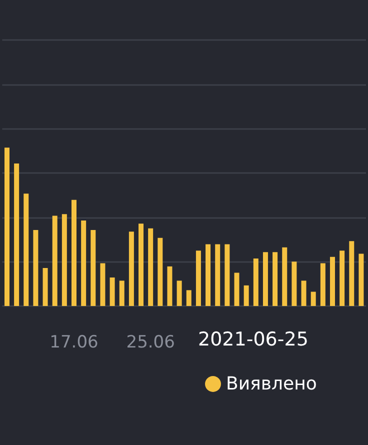 The image size is (368, 445). I want to click on text: 2021-06-25, so click(253, 339).